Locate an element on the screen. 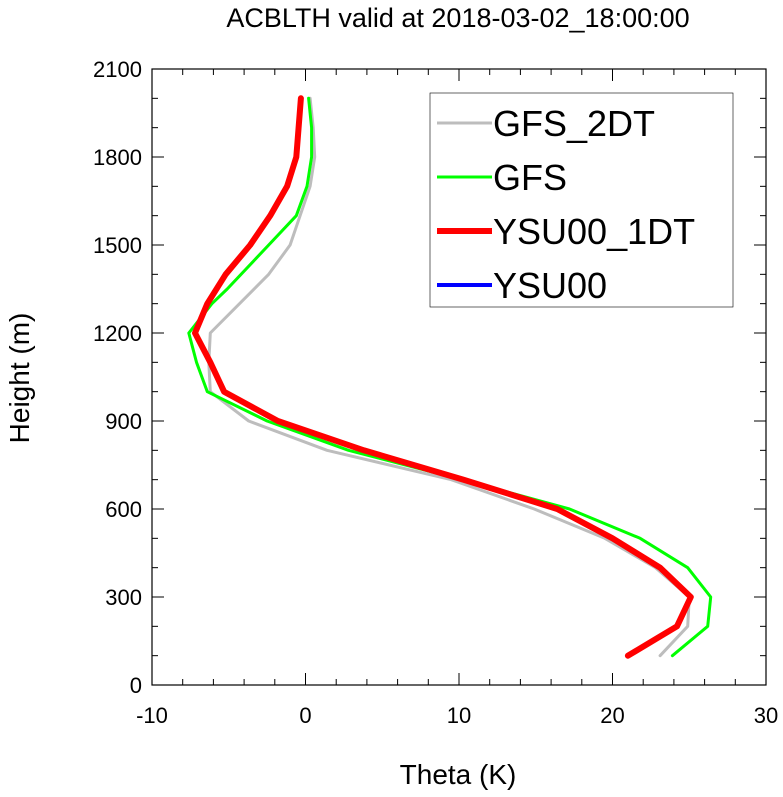  y-tick-label: 600 is located at coordinates (123, 509).